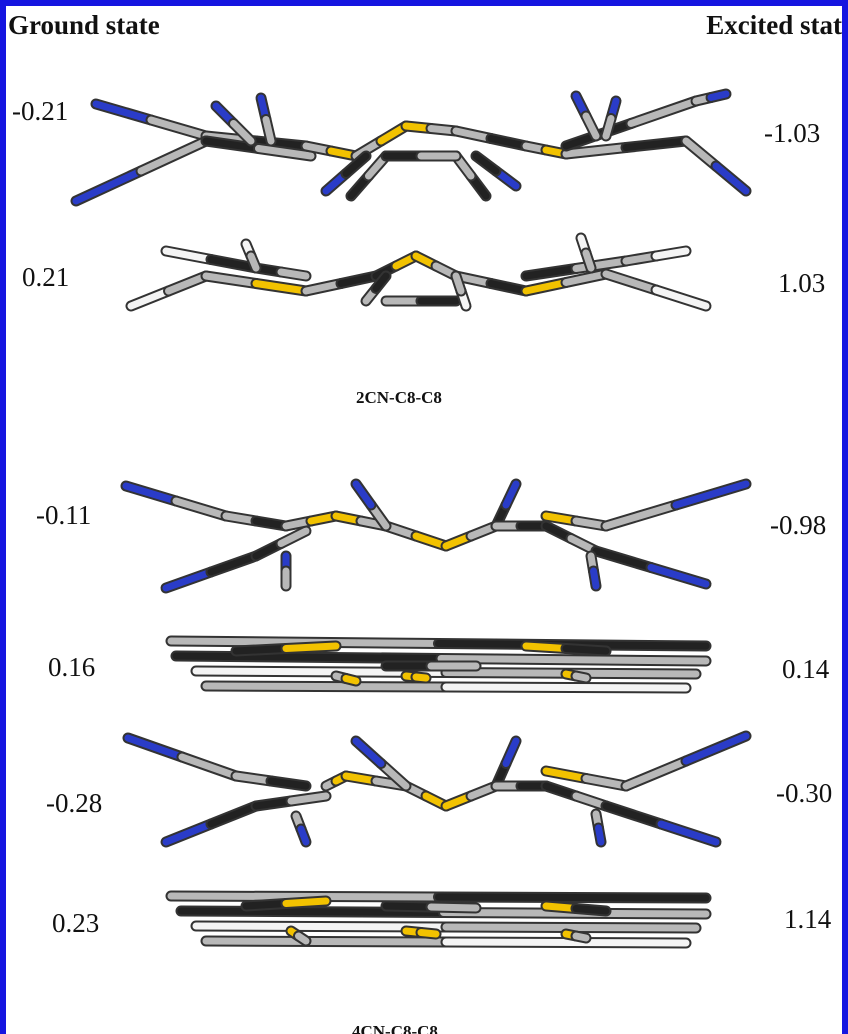 This screenshot has height=1034, width=848. I want to click on molecule-2cn-ground-excited, so click(411, 147).